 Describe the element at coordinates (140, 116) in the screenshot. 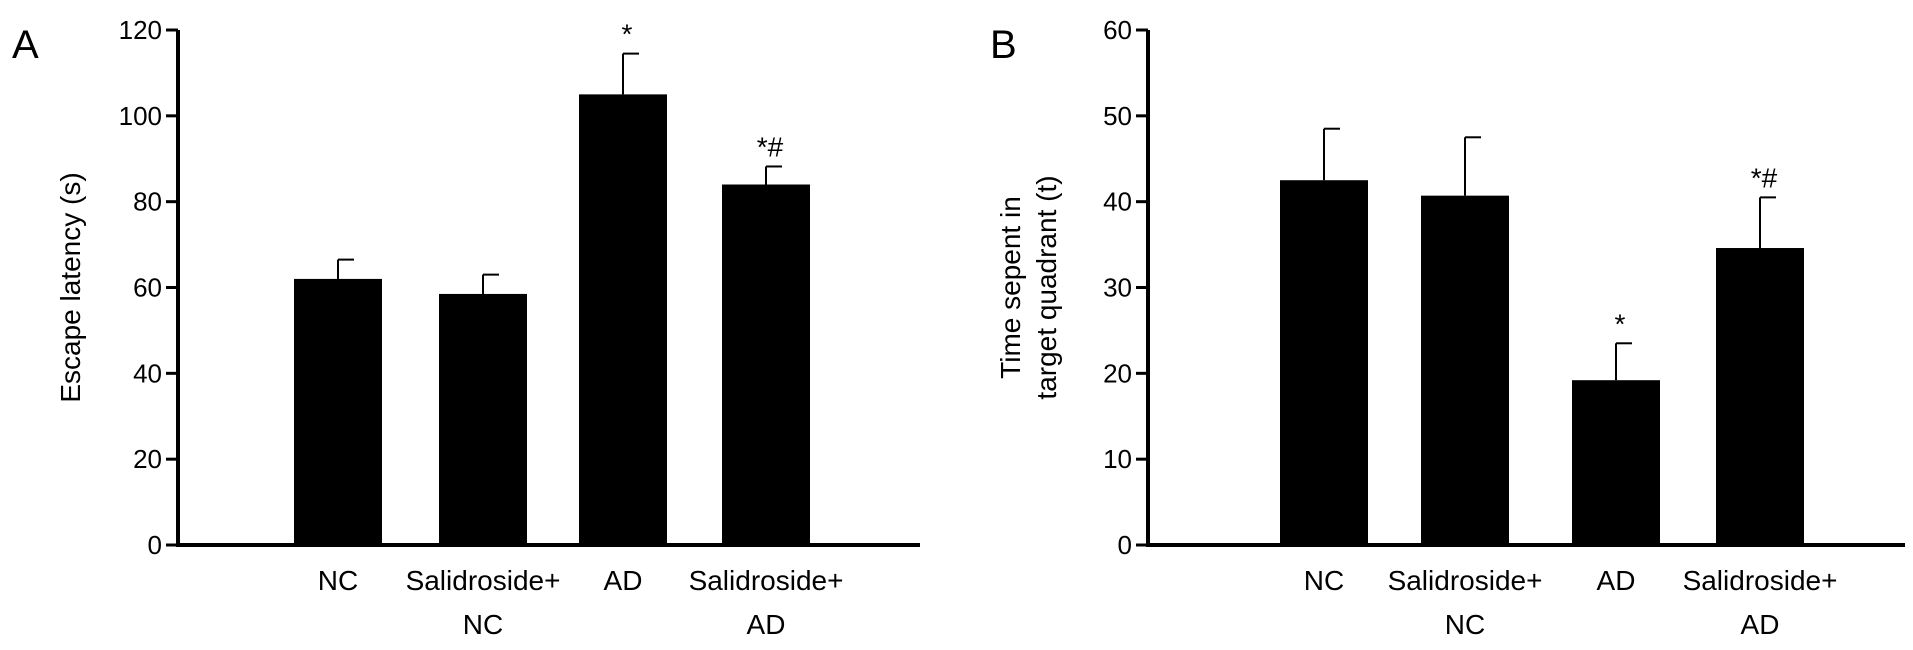

I see `y-tick-label: 100` at that location.